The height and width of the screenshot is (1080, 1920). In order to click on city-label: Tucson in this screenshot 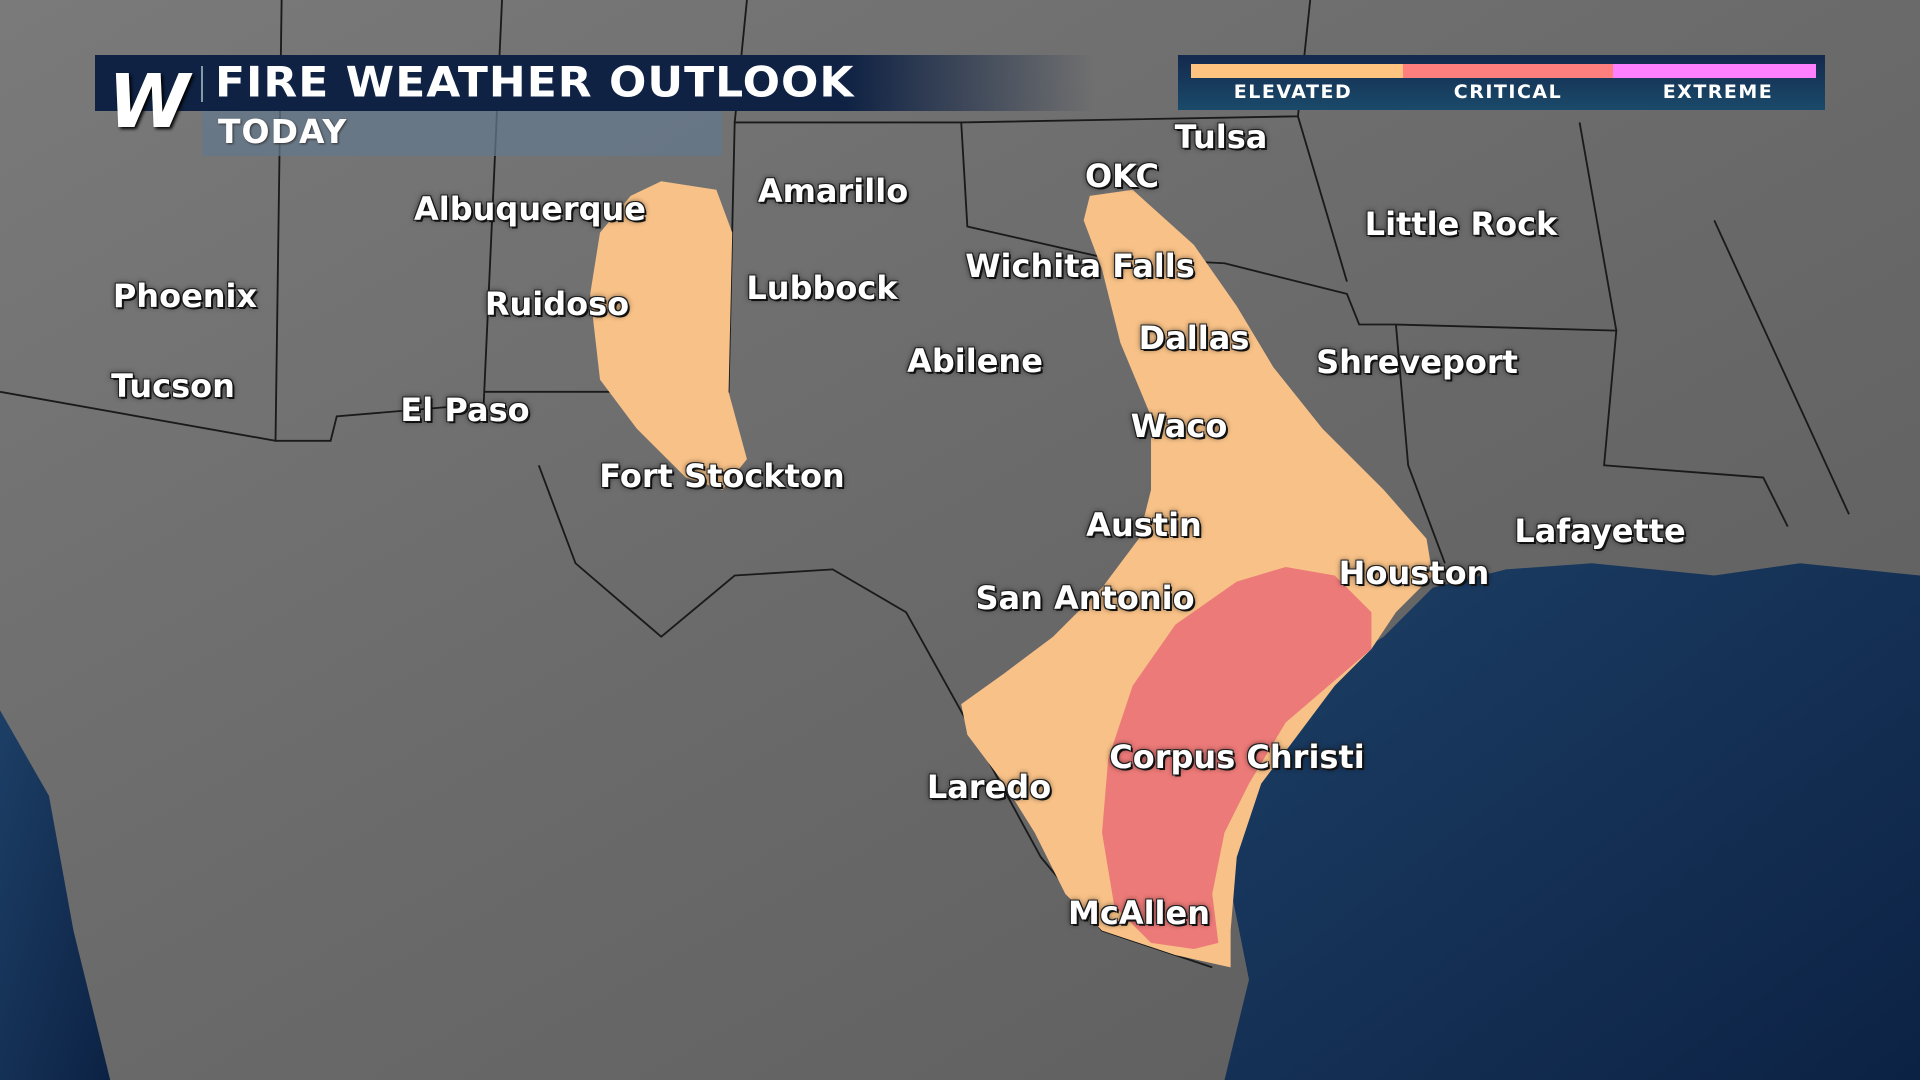, I will do `click(173, 386)`.